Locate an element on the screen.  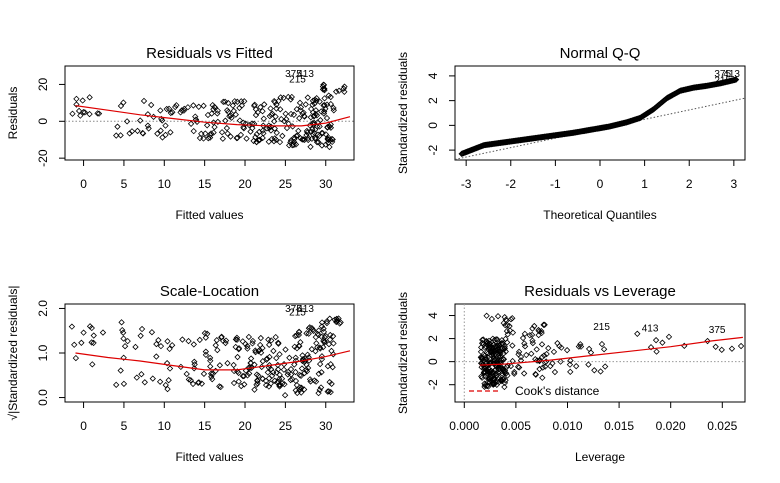
y-tick-label: 2 is located at coordinates (433, 100).